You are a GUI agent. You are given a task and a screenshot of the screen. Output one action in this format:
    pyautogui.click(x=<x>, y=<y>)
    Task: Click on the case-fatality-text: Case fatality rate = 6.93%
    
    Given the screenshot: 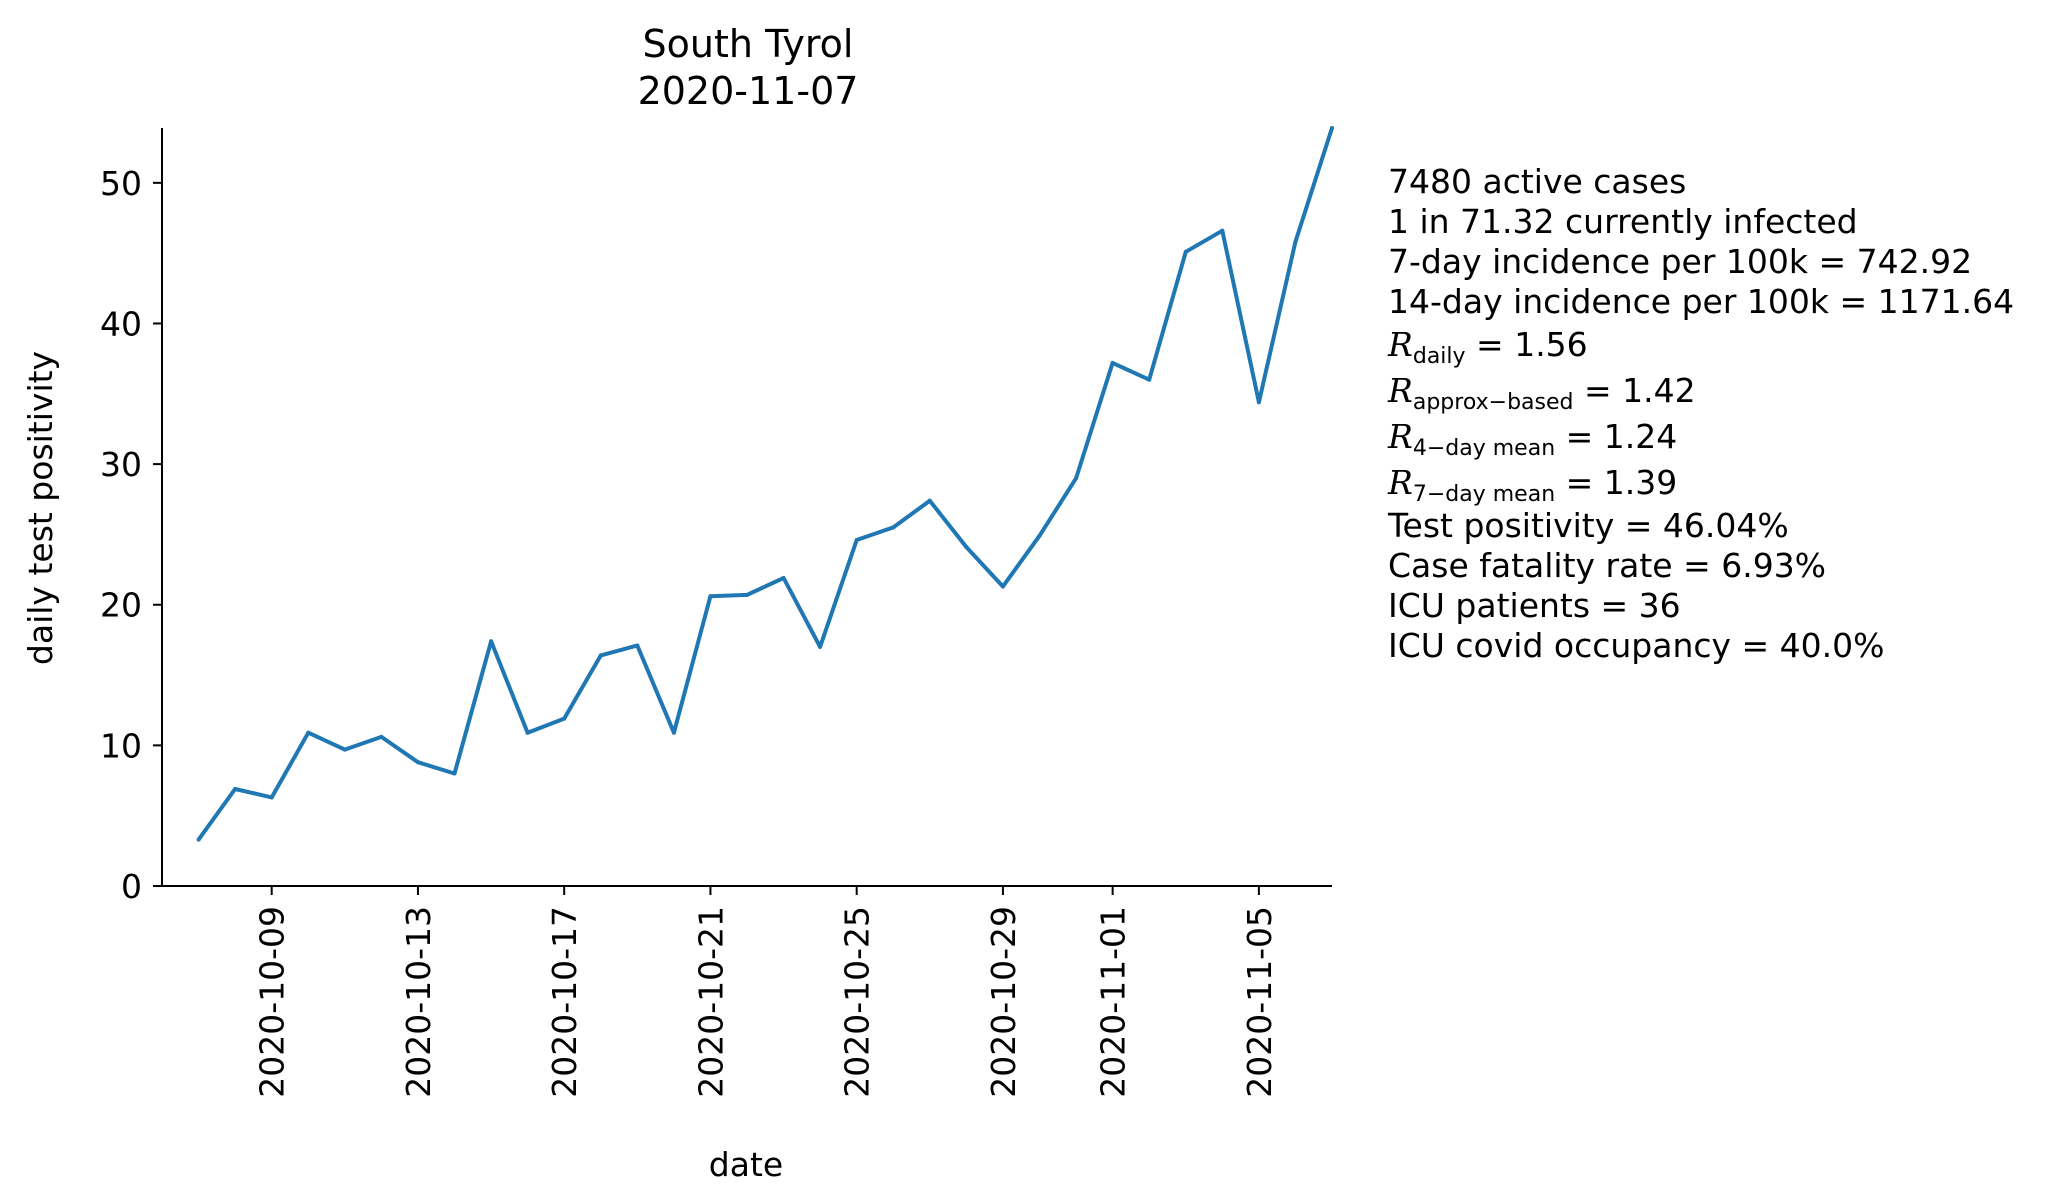 What is the action you would take?
    pyautogui.click(x=1607, y=565)
    